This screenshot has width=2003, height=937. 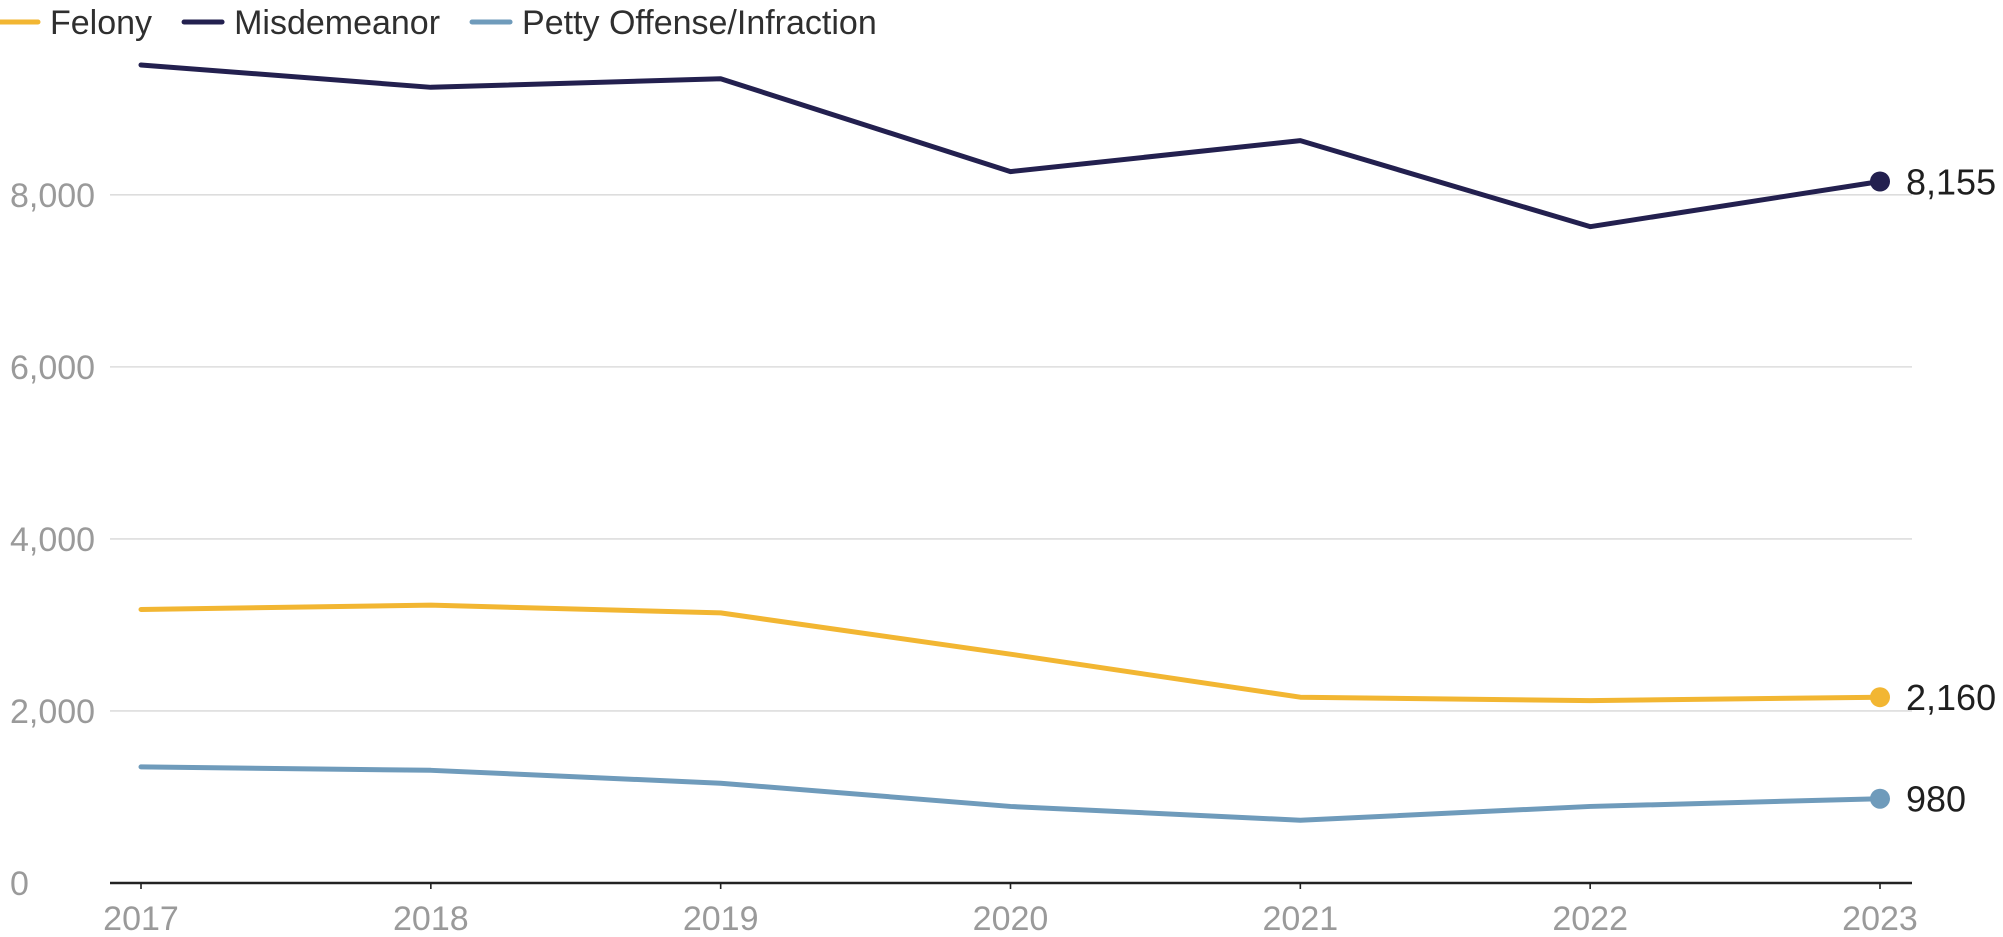 What do you see at coordinates (52, 712) in the screenshot?
I see `y-tick-label: 2,000` at bounding box center [52, 712].